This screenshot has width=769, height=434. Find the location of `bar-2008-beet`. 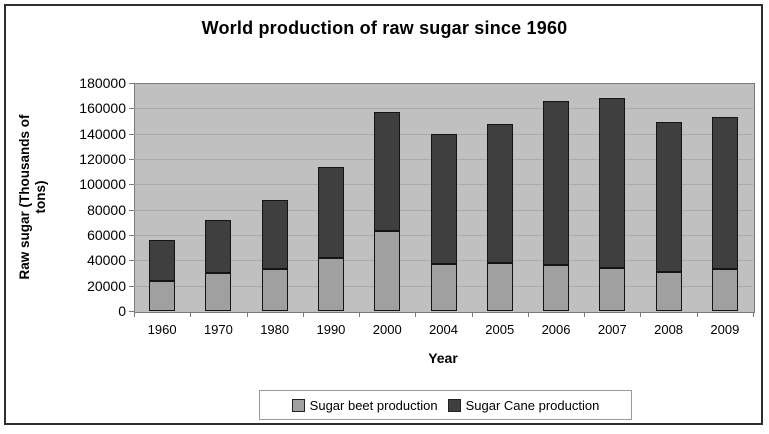

bar-2008-beet is located at coordinates (668, 291).